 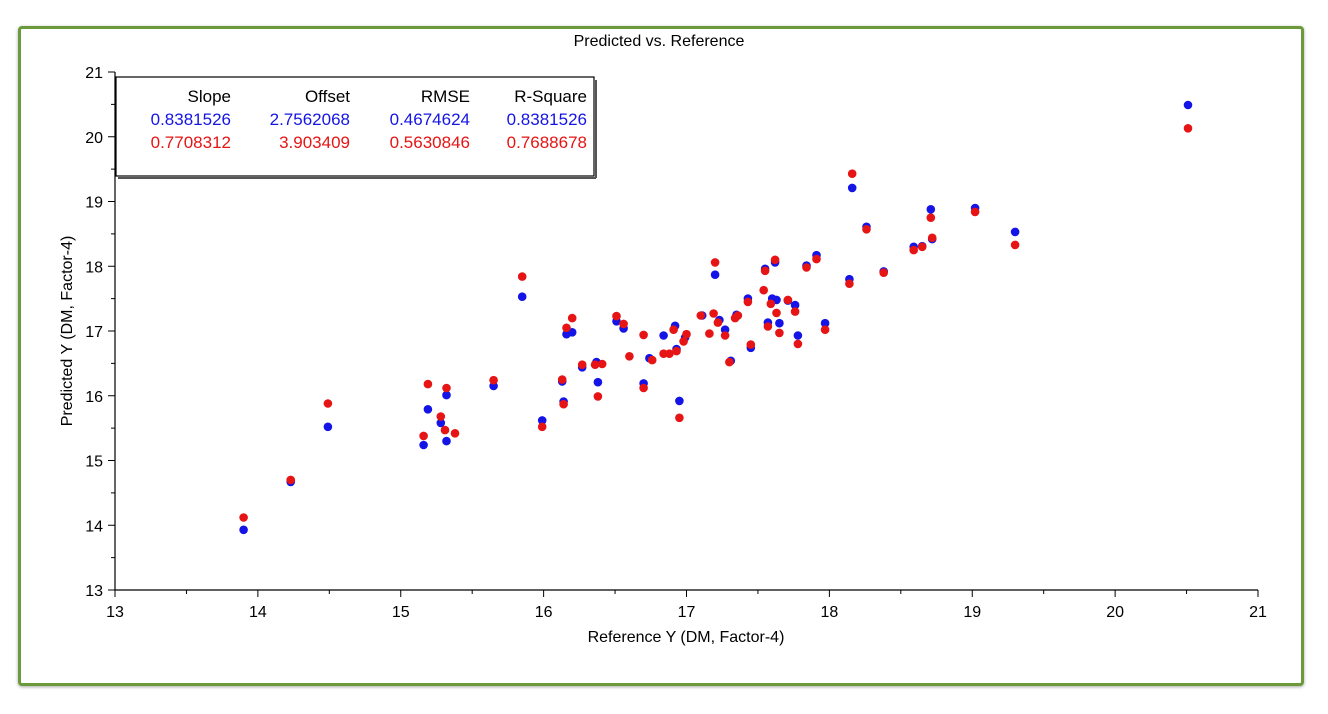 I want to click on stats-value: 0.4674624, so click(x=430, y=119).